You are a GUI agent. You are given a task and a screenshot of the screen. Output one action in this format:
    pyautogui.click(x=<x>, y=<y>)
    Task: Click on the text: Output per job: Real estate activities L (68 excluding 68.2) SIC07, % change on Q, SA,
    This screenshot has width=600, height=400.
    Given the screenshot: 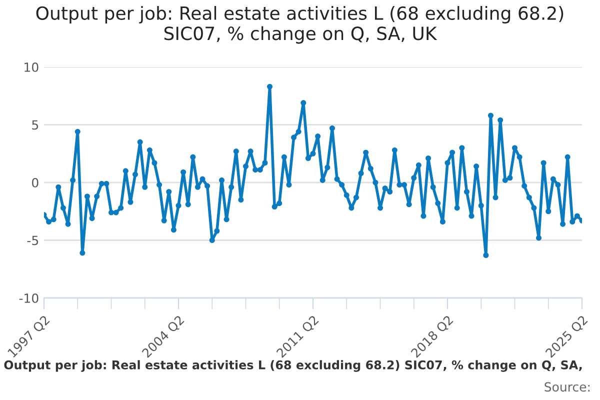 What is the action you would take?
    pyautogui.click(x=293, y=366)
    